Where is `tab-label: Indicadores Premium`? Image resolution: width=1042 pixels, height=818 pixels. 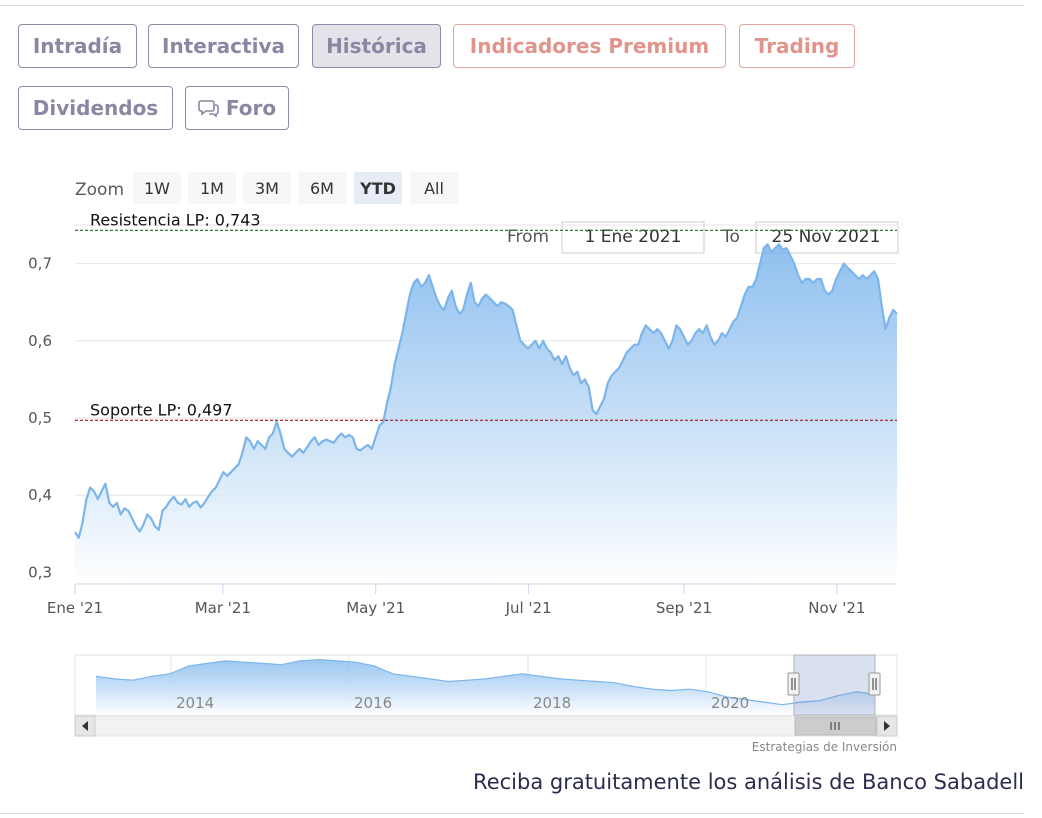
tab-label: Indicadores Premium is located at coordinates (589, 46).